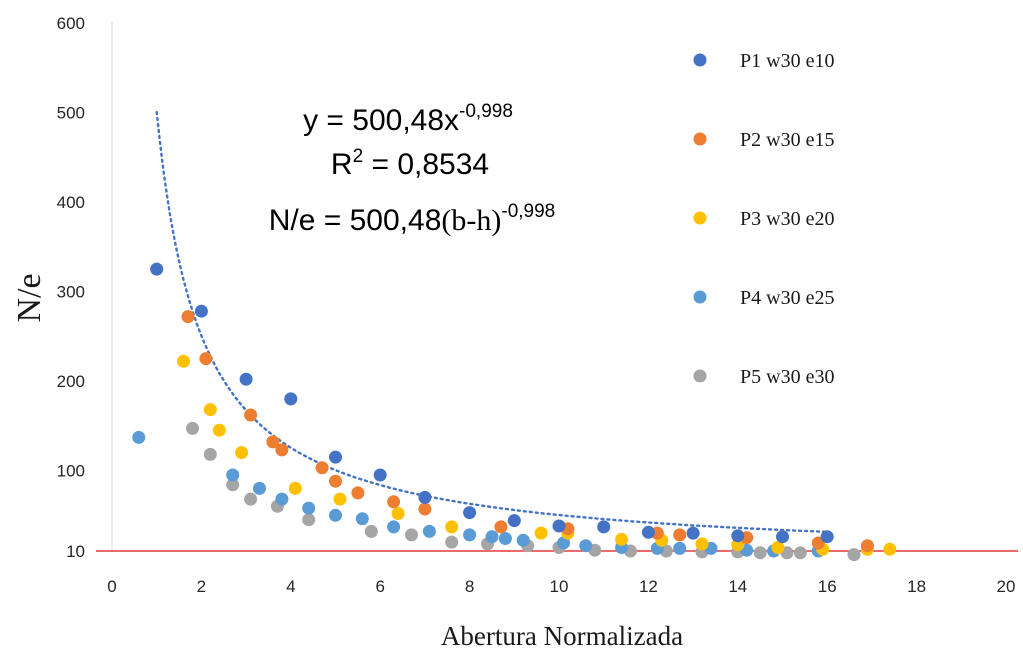 This screenshot has width=1023, height=652. Describe the element at coordinates (412, 219) in the screenshot. I see `equation-n-over-e: N/e = 500,48(b-h)-0,998` at that location.